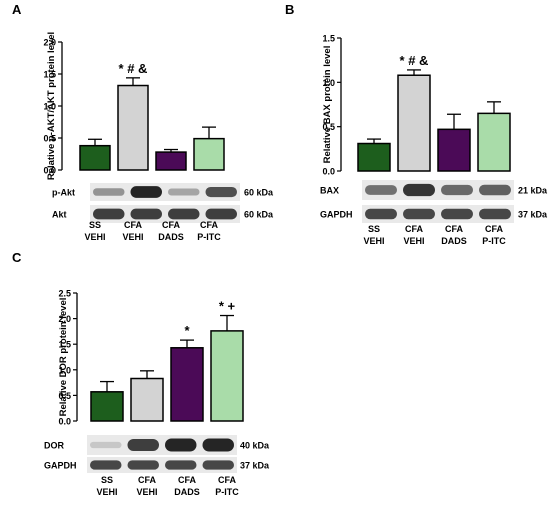  I want to click on panel-letter: C, so click(17, 257).